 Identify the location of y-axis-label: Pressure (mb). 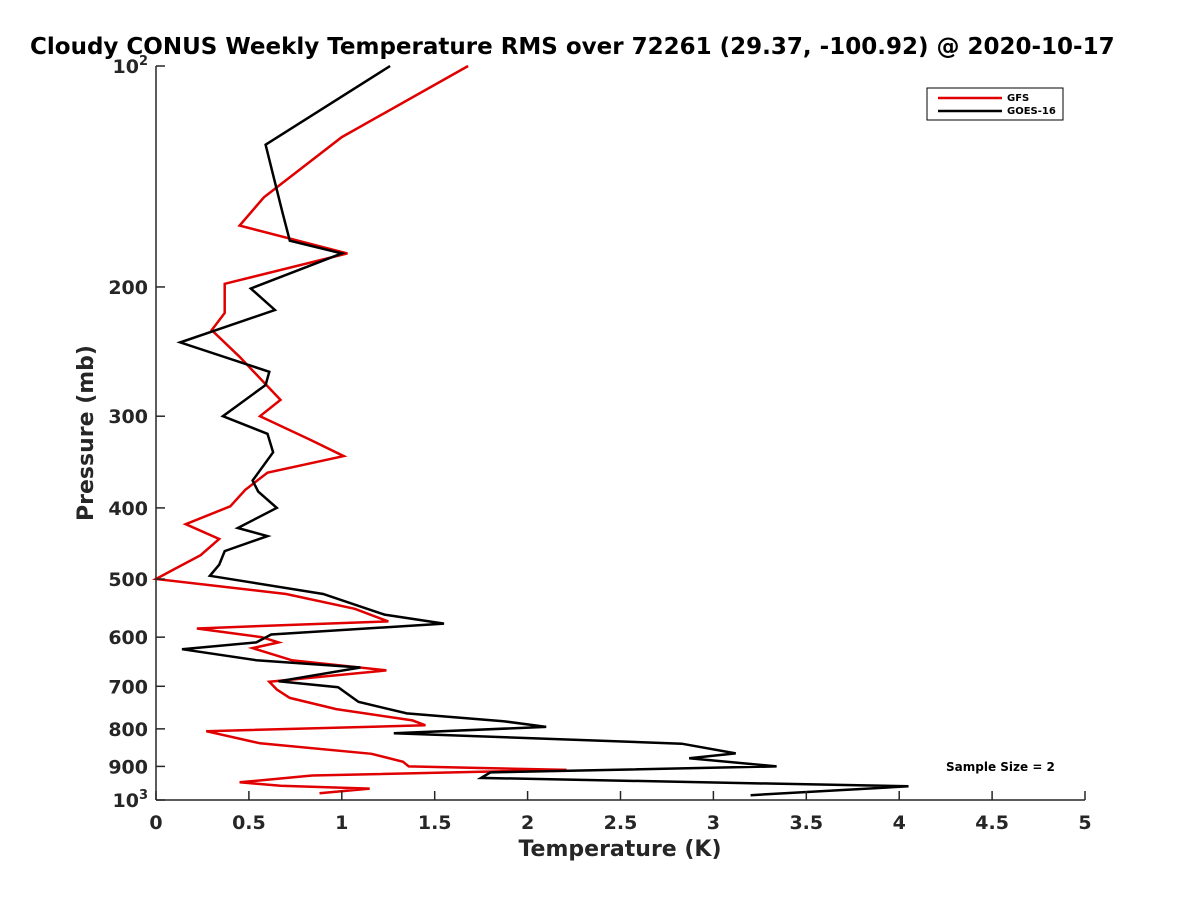
(86, 433).